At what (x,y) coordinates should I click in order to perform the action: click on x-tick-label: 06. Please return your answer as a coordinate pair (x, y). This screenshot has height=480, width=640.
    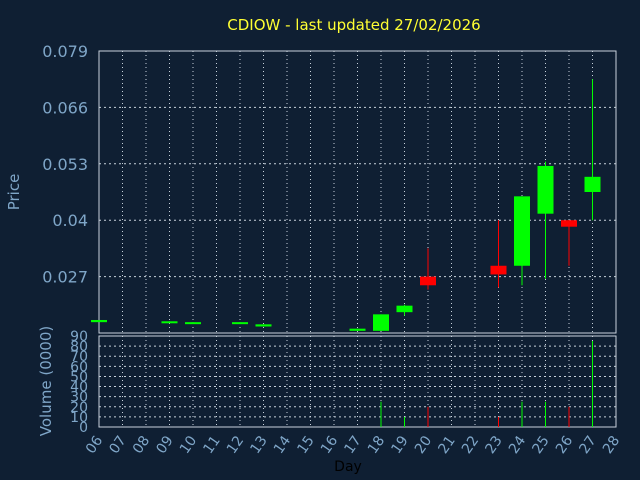
    Looking at the image, I should click on (94, 445).